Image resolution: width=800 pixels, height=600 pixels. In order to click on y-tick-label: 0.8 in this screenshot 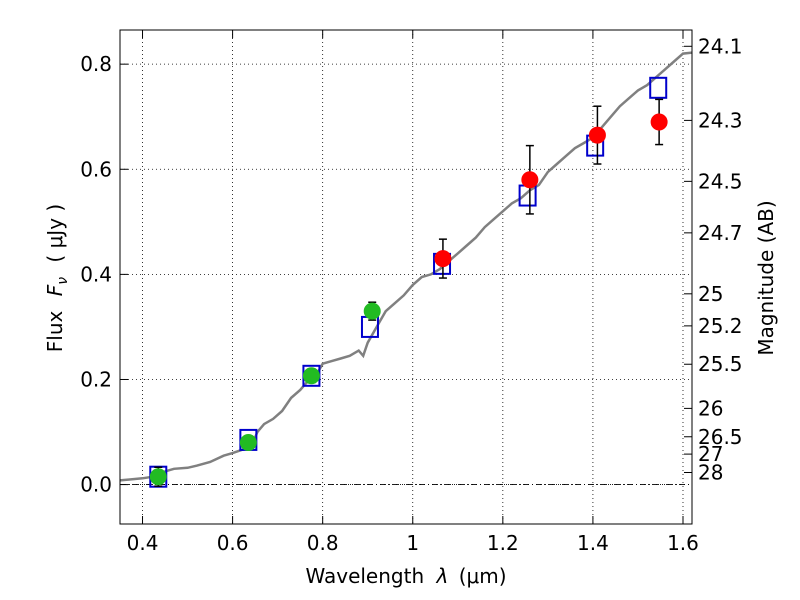, I will do `click(96, 64)`.